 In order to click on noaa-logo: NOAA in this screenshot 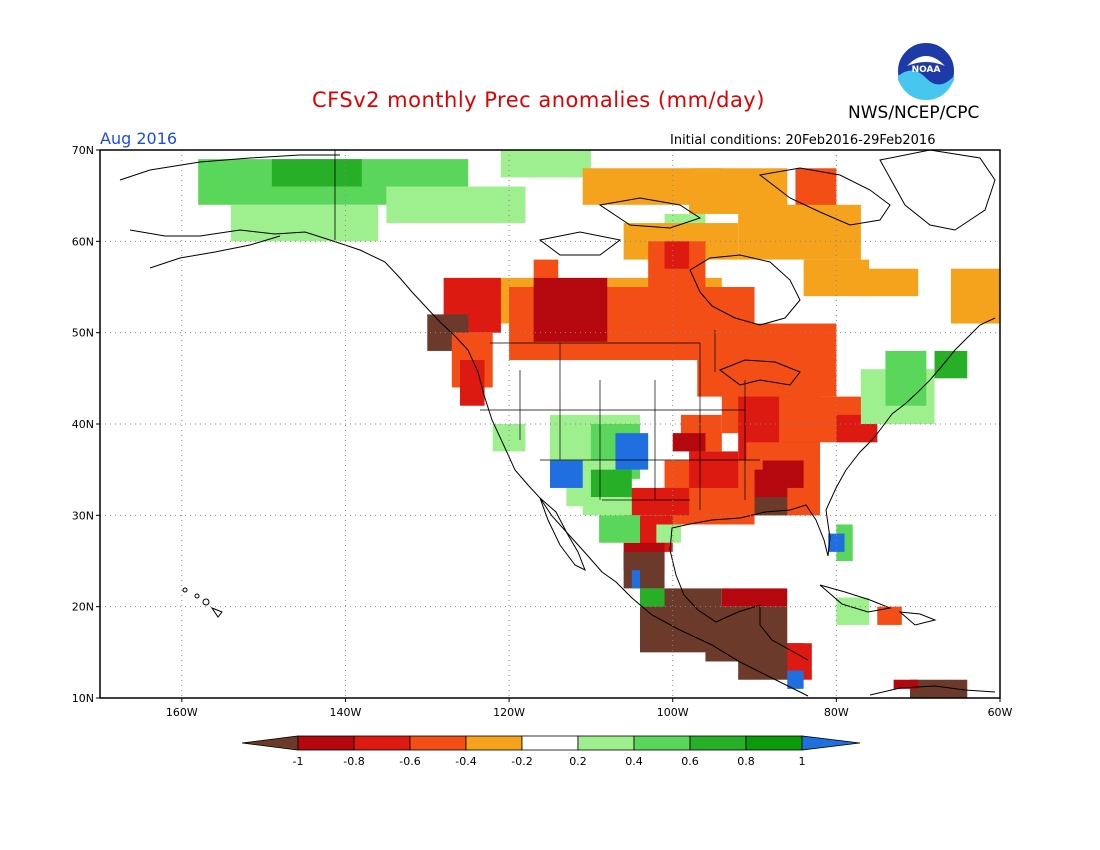, I will do `click(926, 71)`.